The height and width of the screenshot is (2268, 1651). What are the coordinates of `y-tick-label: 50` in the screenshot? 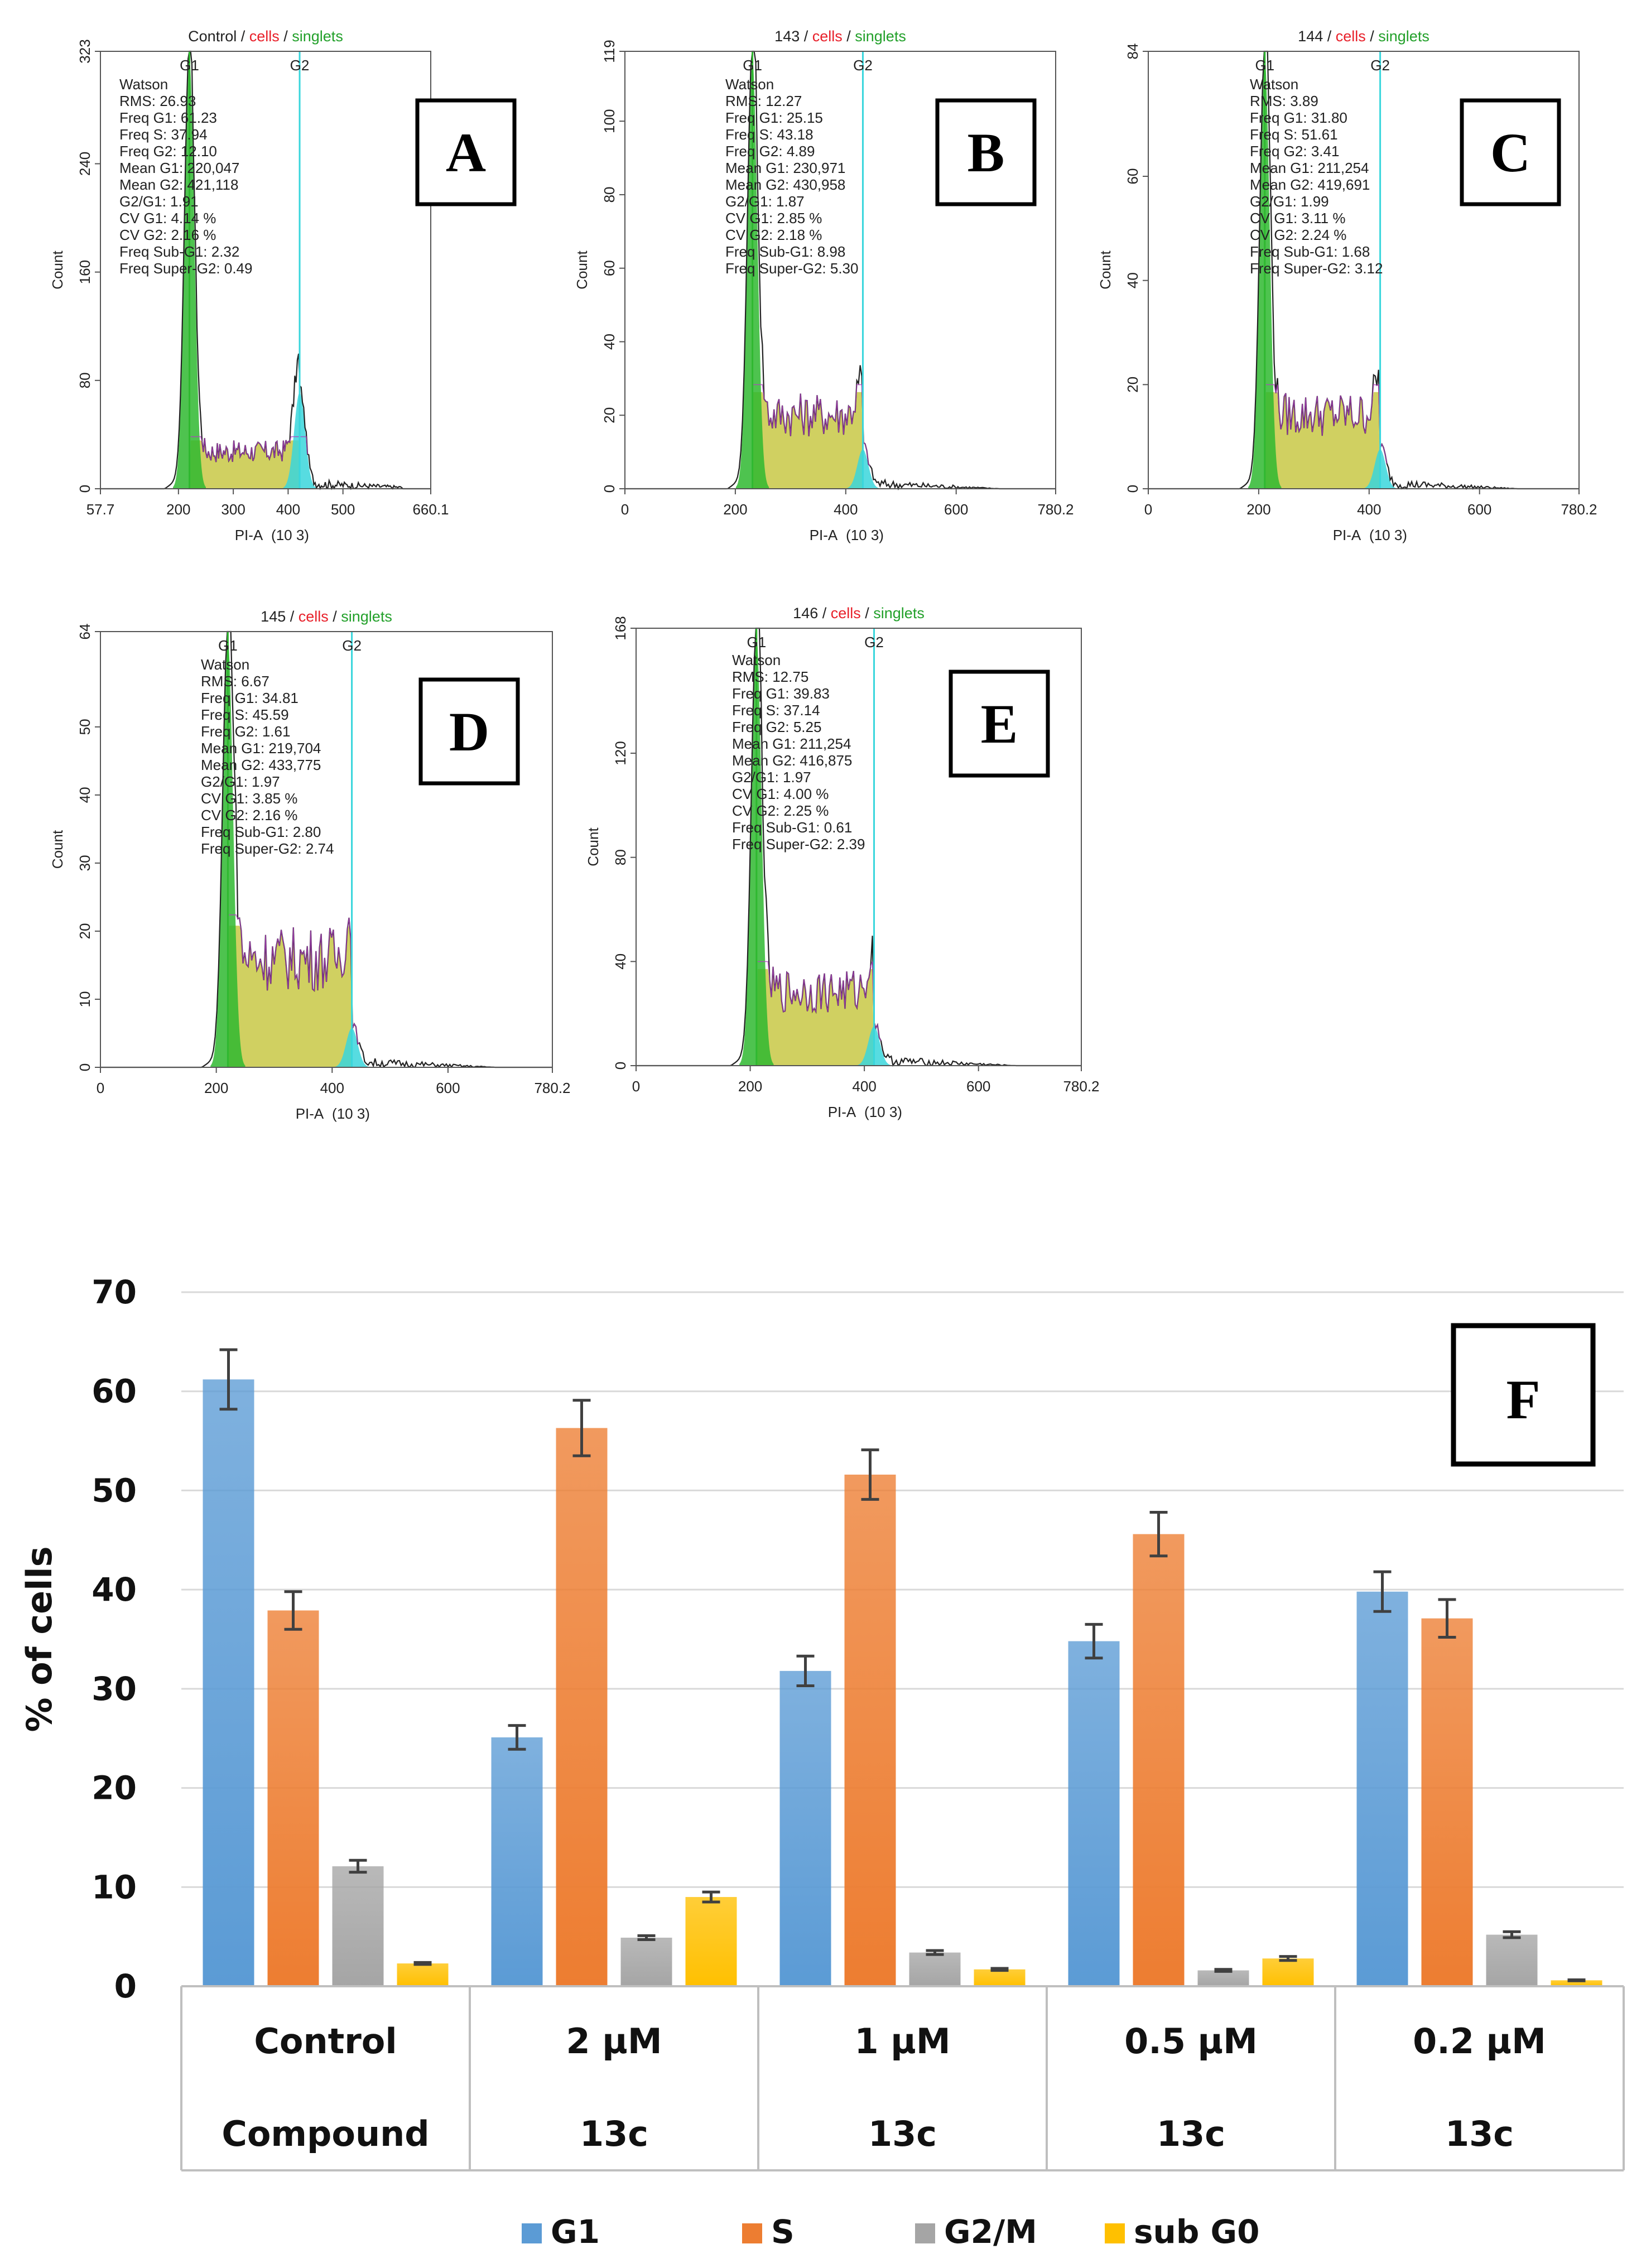 It's located at (84, 727).